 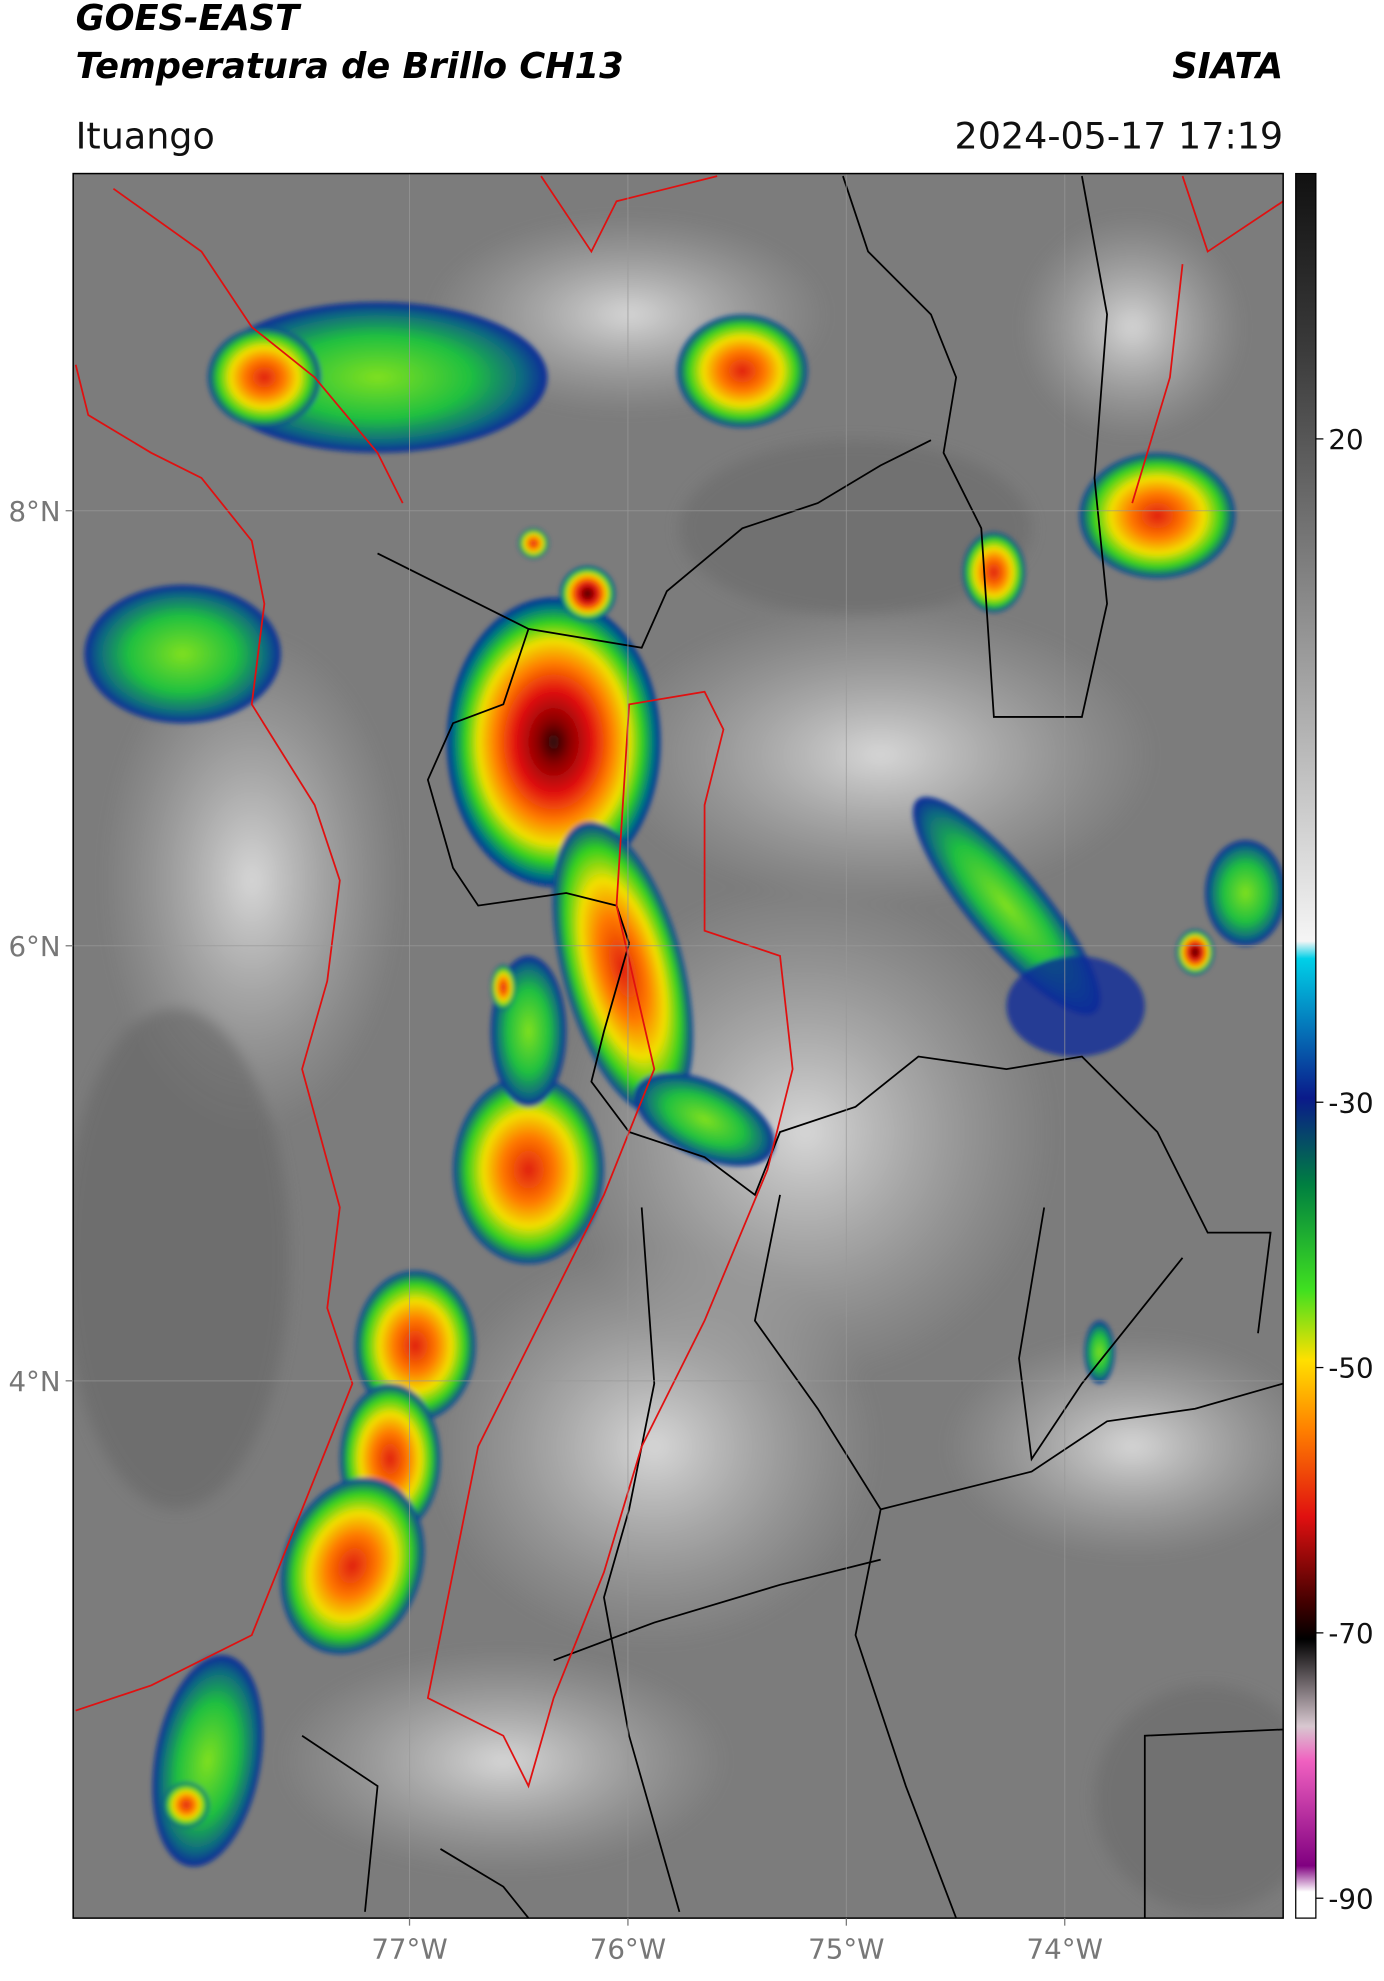 What do you see at coordinates (350, 66) in the screenshot?
I see `product: Temperatura de Brillo CH13` at bounding box center [350, 66].